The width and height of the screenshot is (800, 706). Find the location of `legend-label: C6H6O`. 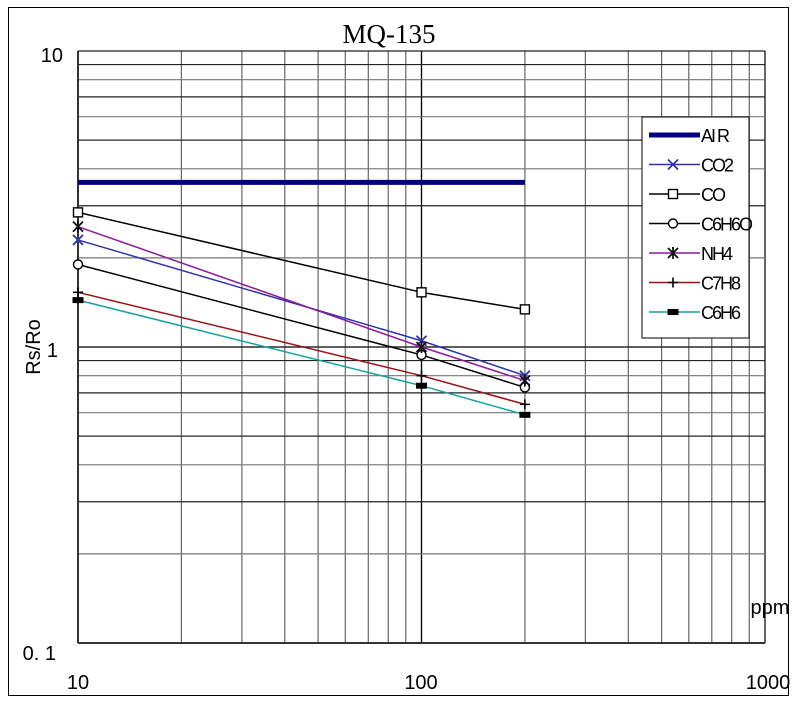

legend-label: C6H6O is located at coordinates (727, 225).